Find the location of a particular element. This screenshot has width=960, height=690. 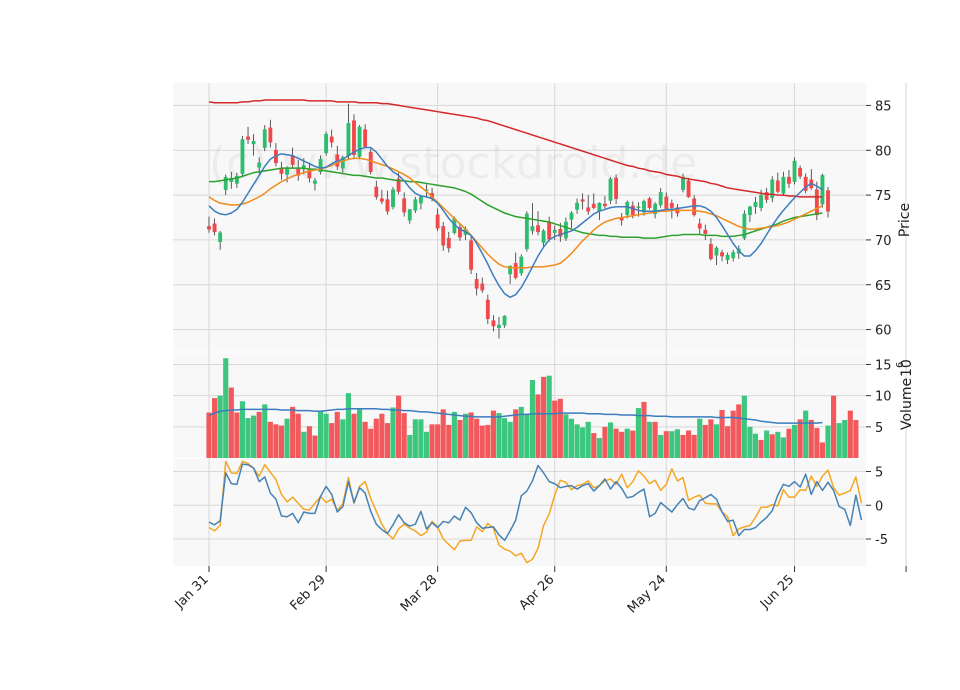

oscillator-panel-background is located at coordinates (519, 512).